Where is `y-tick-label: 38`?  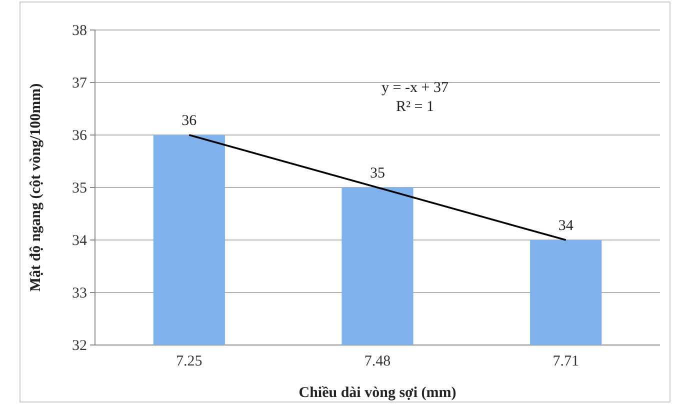 y-tick-label: 38 is located at coordinates (79, 30).